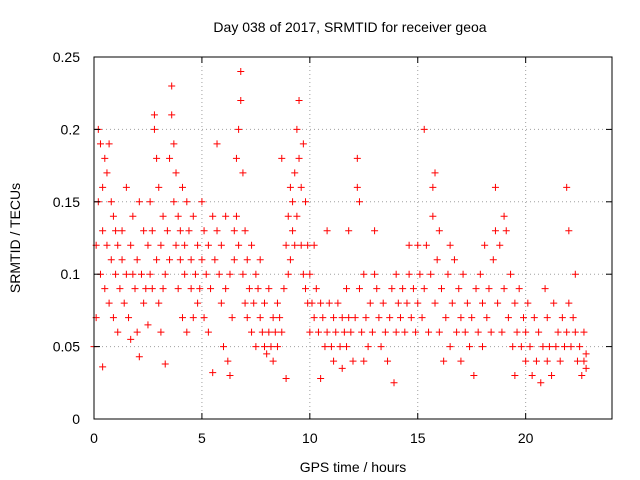 The height and width of the screenshot is (480, 640). Describe the element at coordinates (71, 129) in the screenshot. I see `y-tick-label: 0.2` at that location.